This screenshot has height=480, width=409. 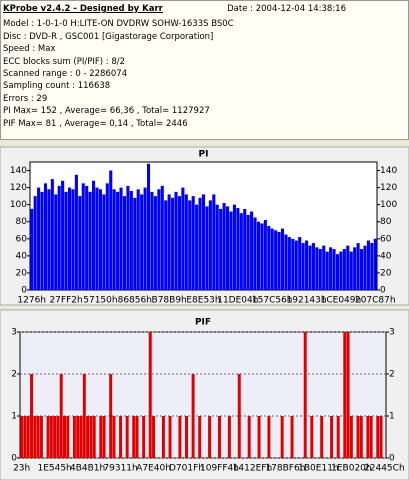 What do you see at coordinates (31, 301) in the screenshot?
I see `x-tick-label: 1276h` at bounding box center [31, 301].